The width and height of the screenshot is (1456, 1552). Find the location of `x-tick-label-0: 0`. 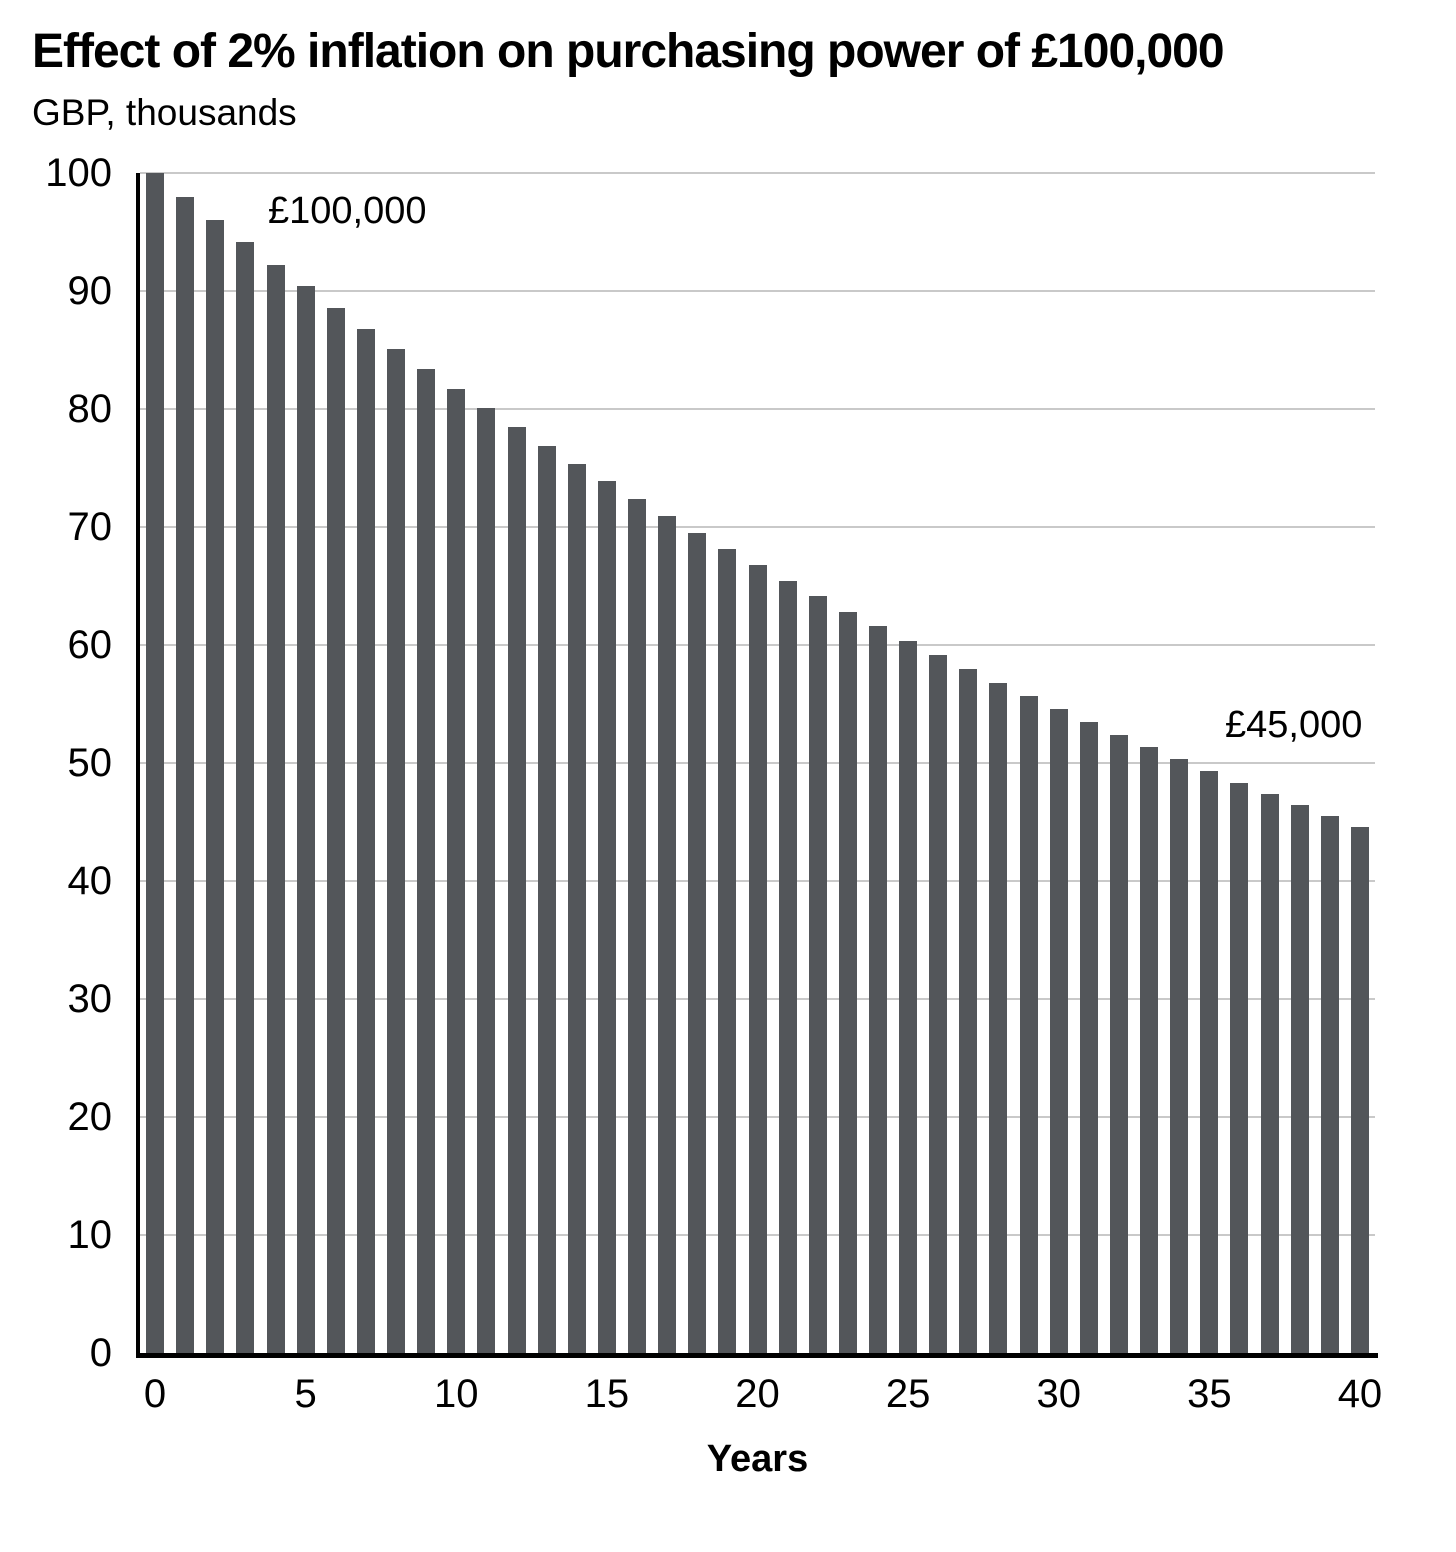

x-tick-label-0: 0 is located at coordinates (155, 1394).